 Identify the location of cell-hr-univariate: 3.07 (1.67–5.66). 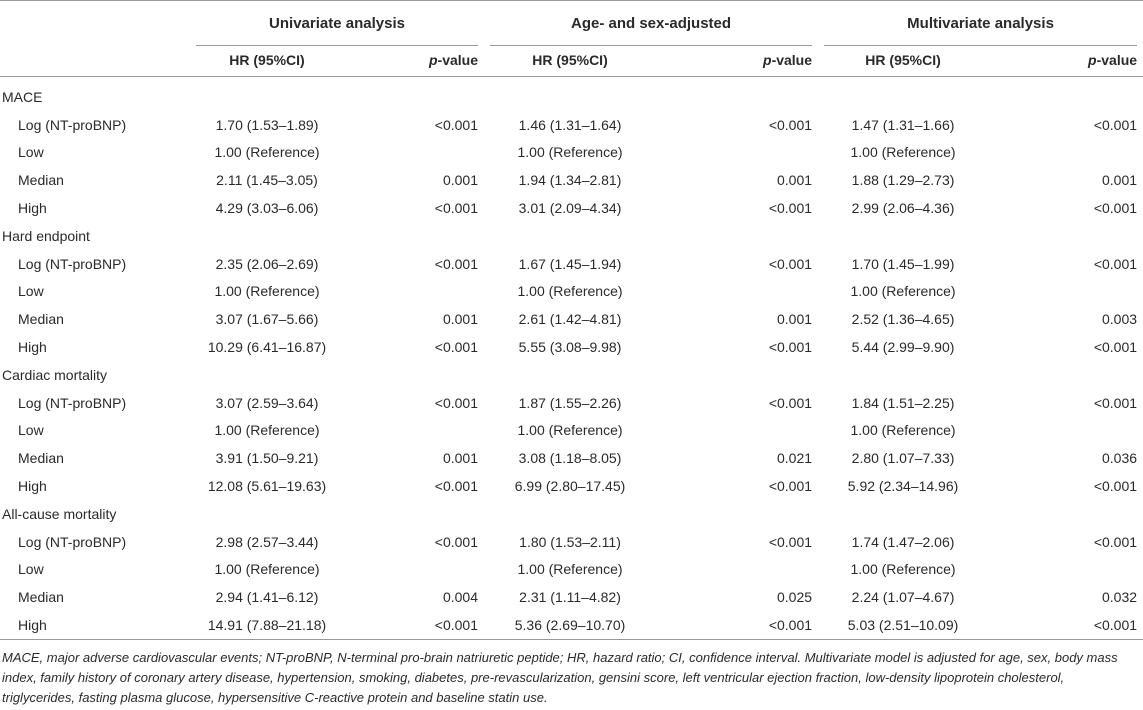
(267, 319).